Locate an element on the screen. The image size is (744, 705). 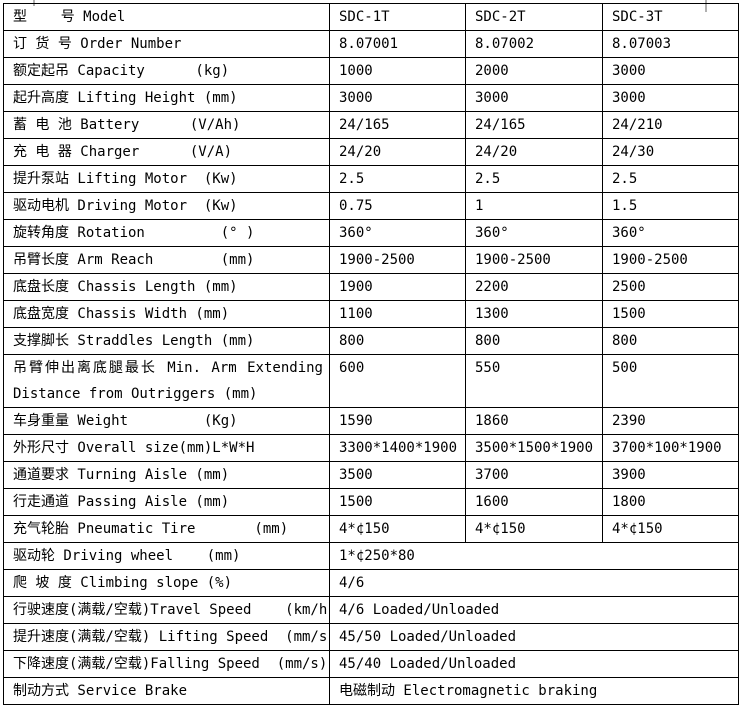
spec-value: 550 is located at coordinates (534, 381).